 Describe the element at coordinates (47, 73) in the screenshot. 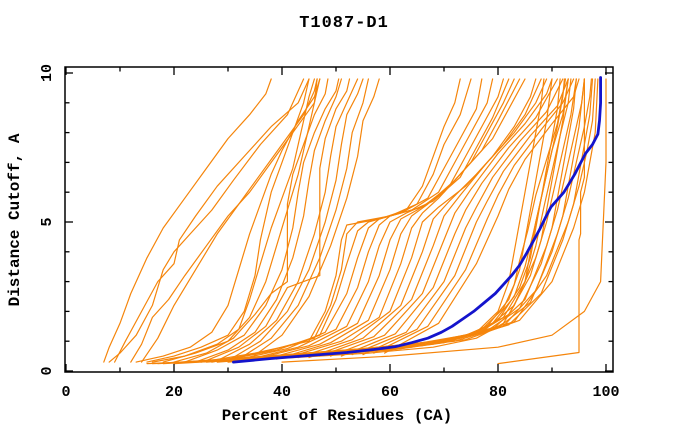

I see `y-tick-label: 10` at that location.